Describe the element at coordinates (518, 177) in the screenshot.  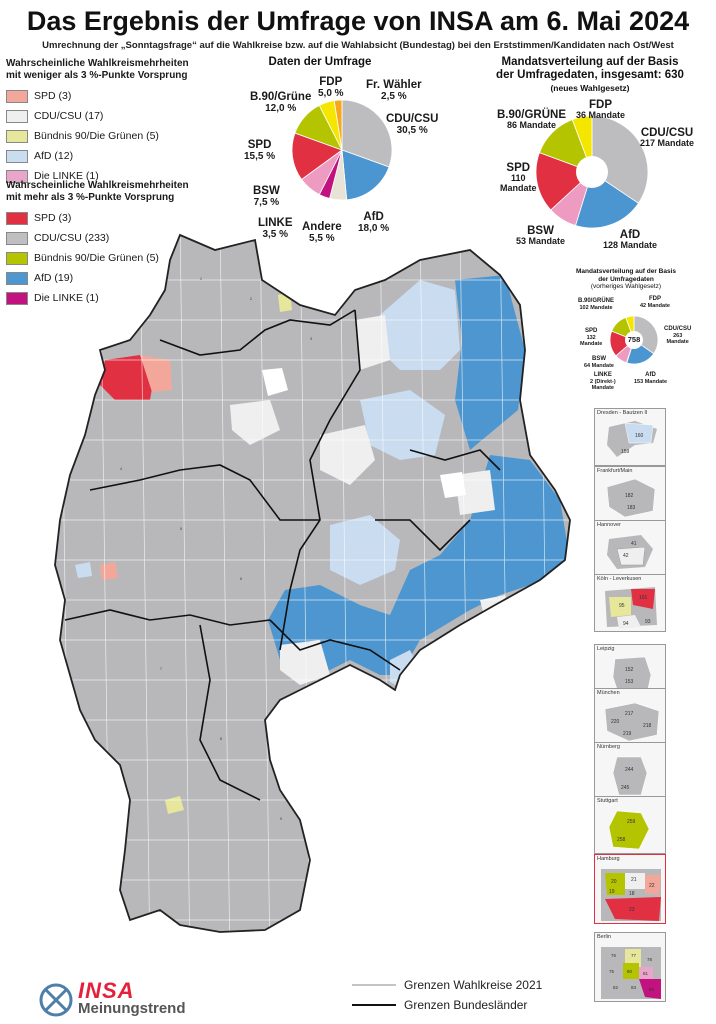
I see `pie2-label-spd: SPD 110 Mandate` at that location.